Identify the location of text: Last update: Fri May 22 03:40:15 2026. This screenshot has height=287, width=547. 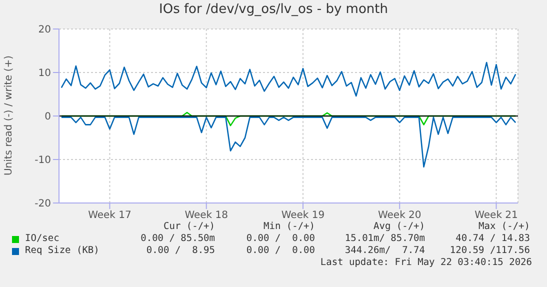
(425, 263).